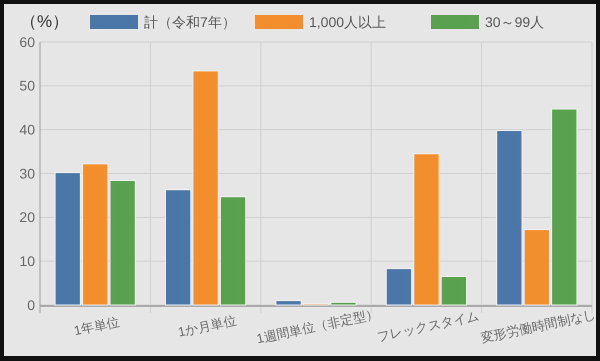 This screenshot has width=600, height=361. I want to click on legend-label: 30～99人, so click(514, 22).